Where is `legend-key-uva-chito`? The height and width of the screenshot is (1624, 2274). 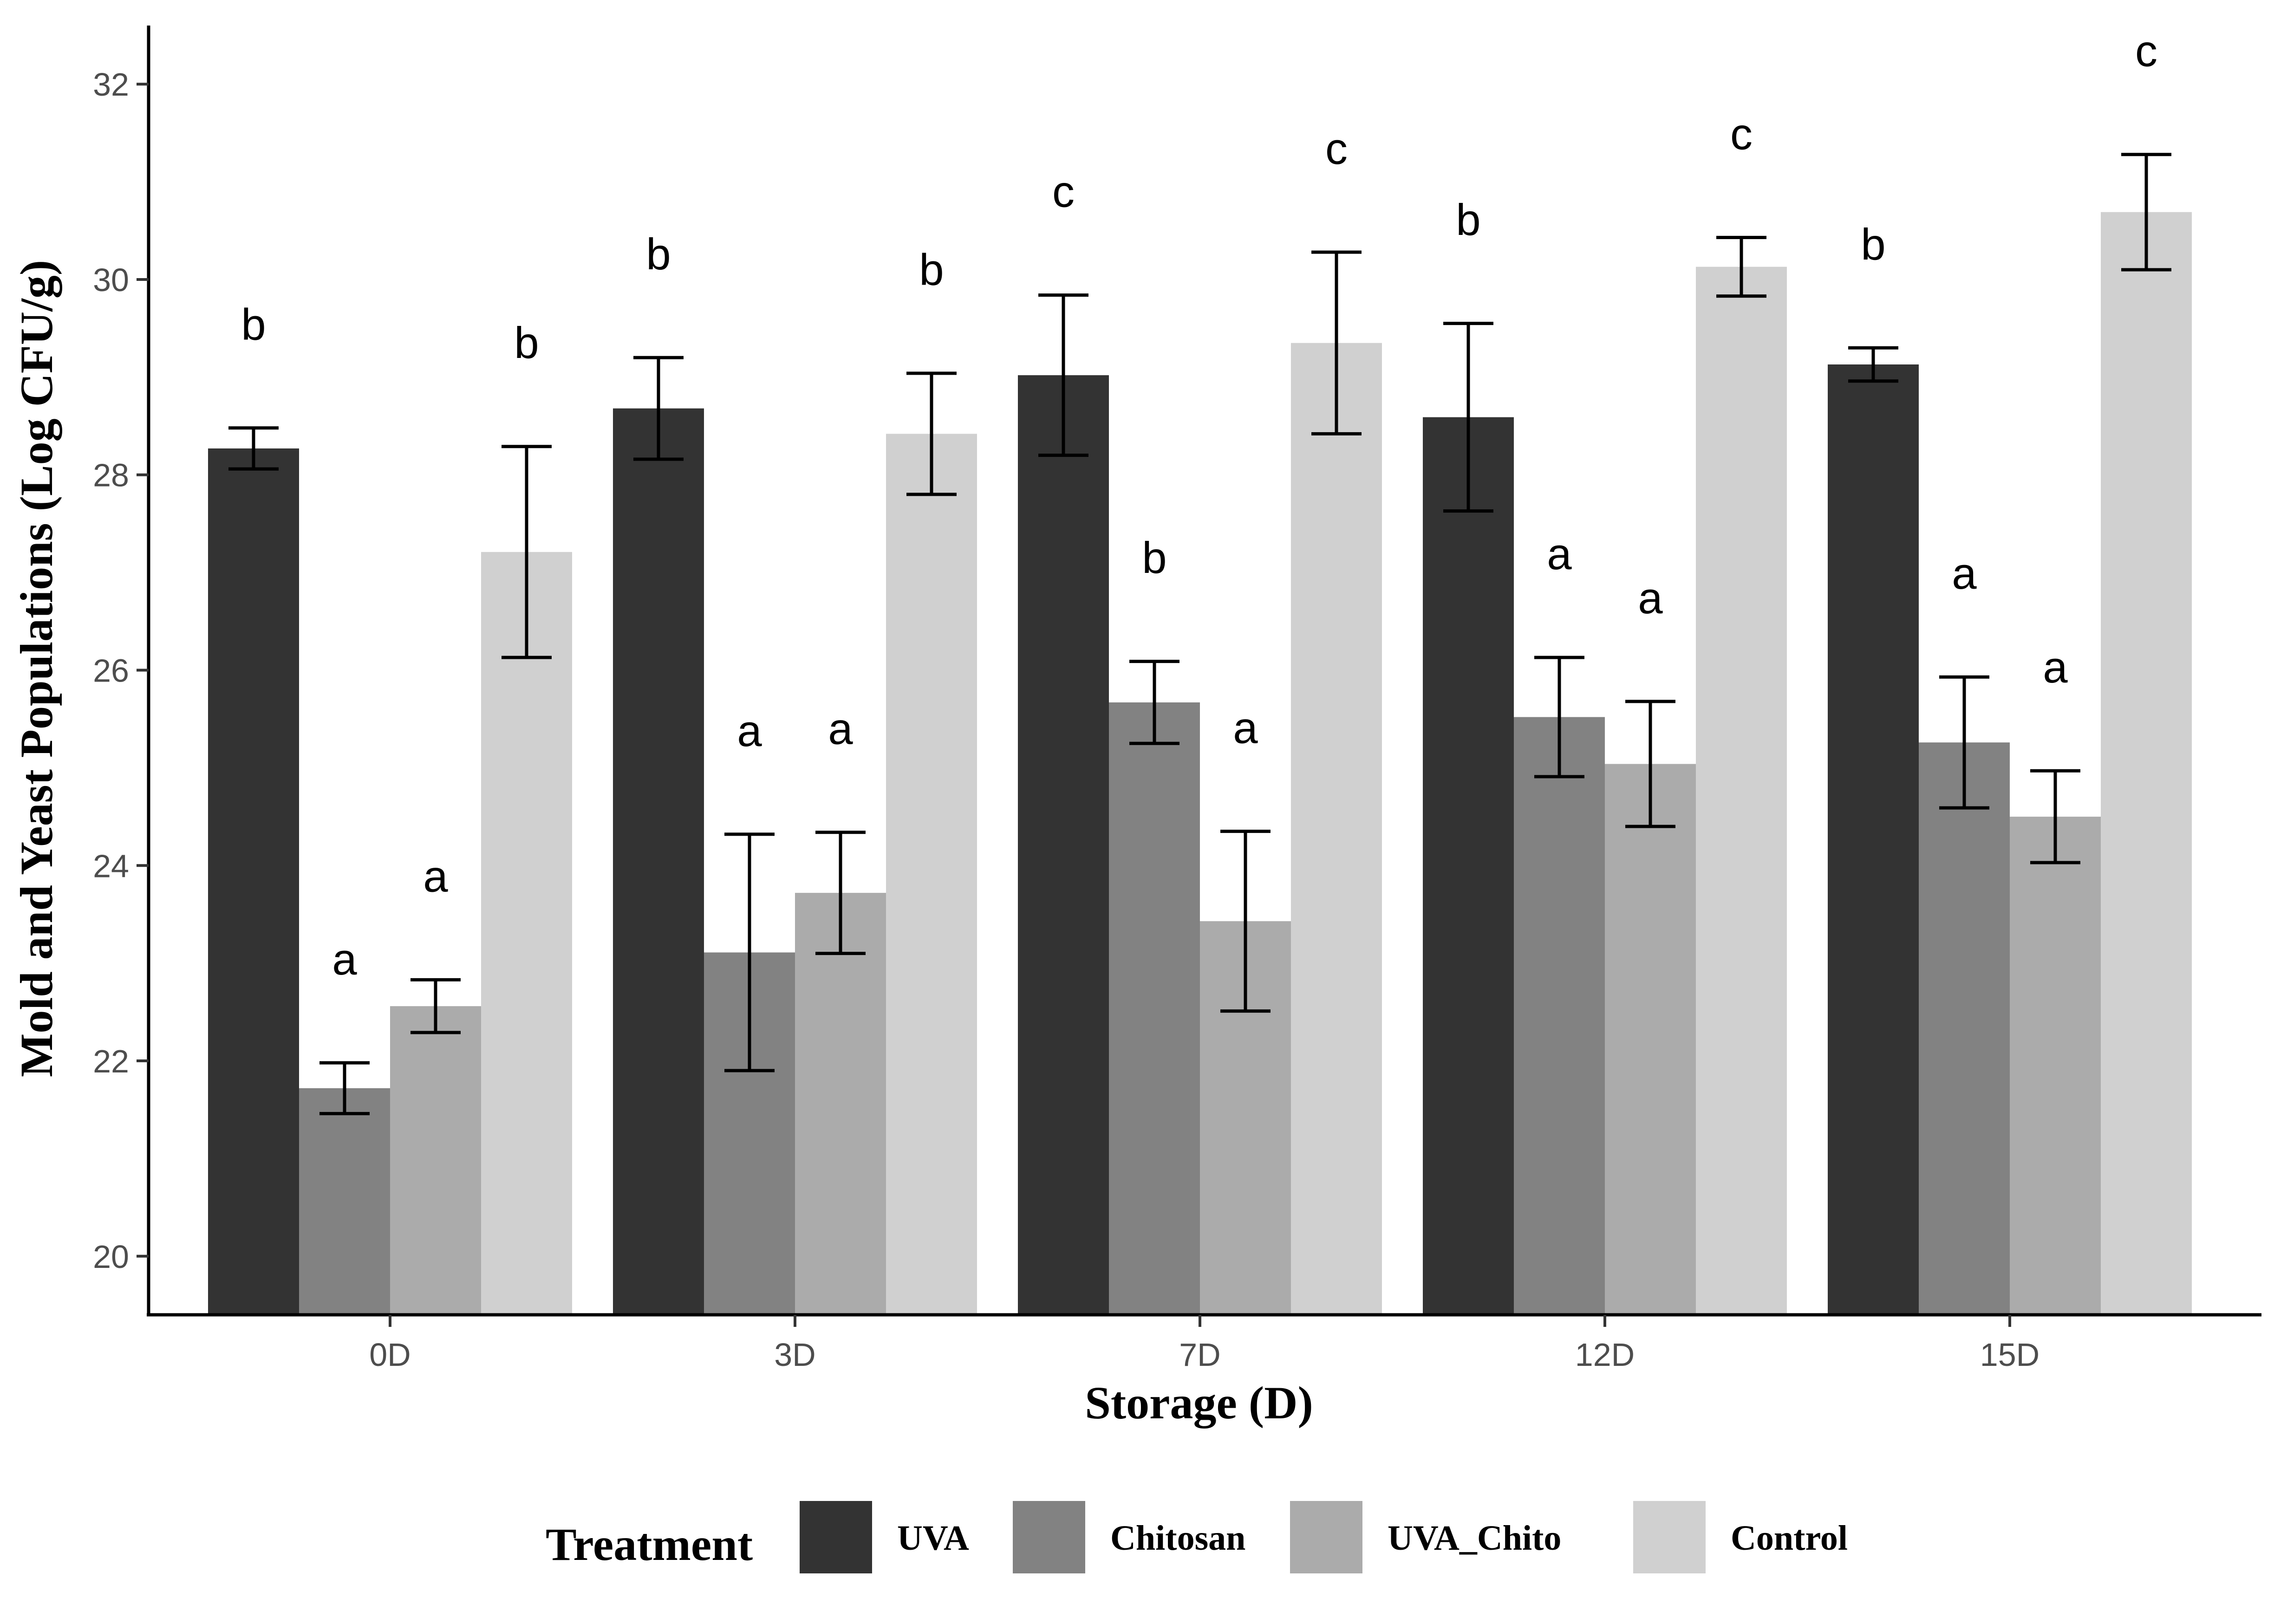 legend-key-uva-chito is located at coordinates (1326, 1537).